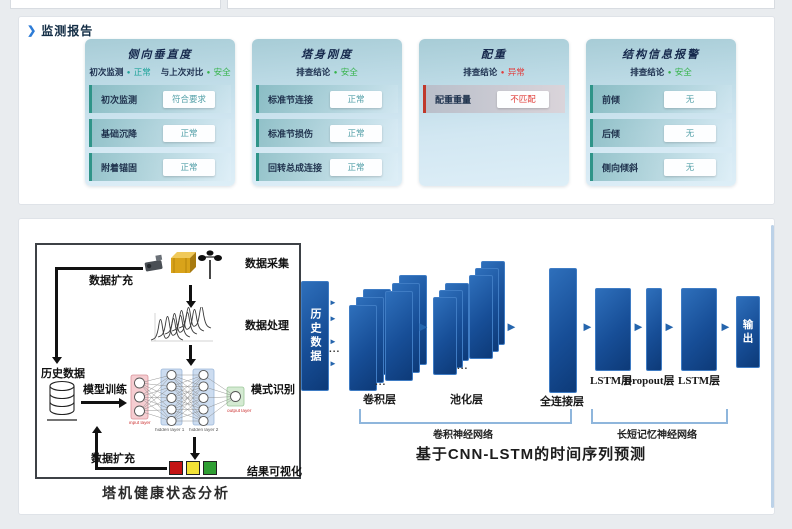  I want to click on check-row-list: 初次监测 符合要求 基础沉降 正常 附着锚固 正常, so click(160, 133).